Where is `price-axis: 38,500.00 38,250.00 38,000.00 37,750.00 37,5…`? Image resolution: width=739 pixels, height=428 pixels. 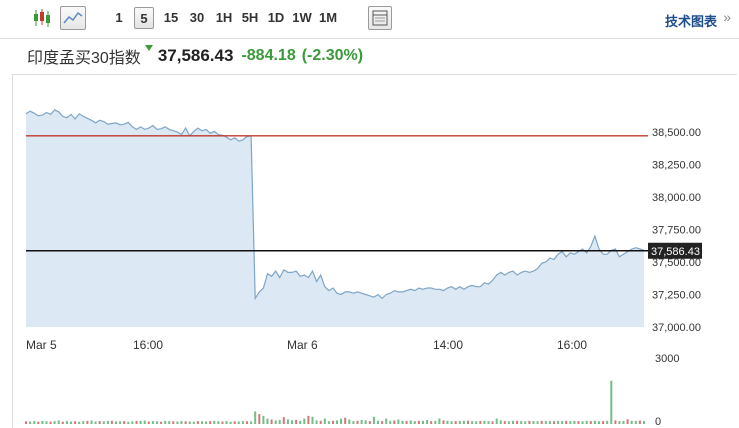 price-axis: 38,500.00 38,250.00 38,000.00 37,750.00 37,5… is located at coordinates (676, 230).